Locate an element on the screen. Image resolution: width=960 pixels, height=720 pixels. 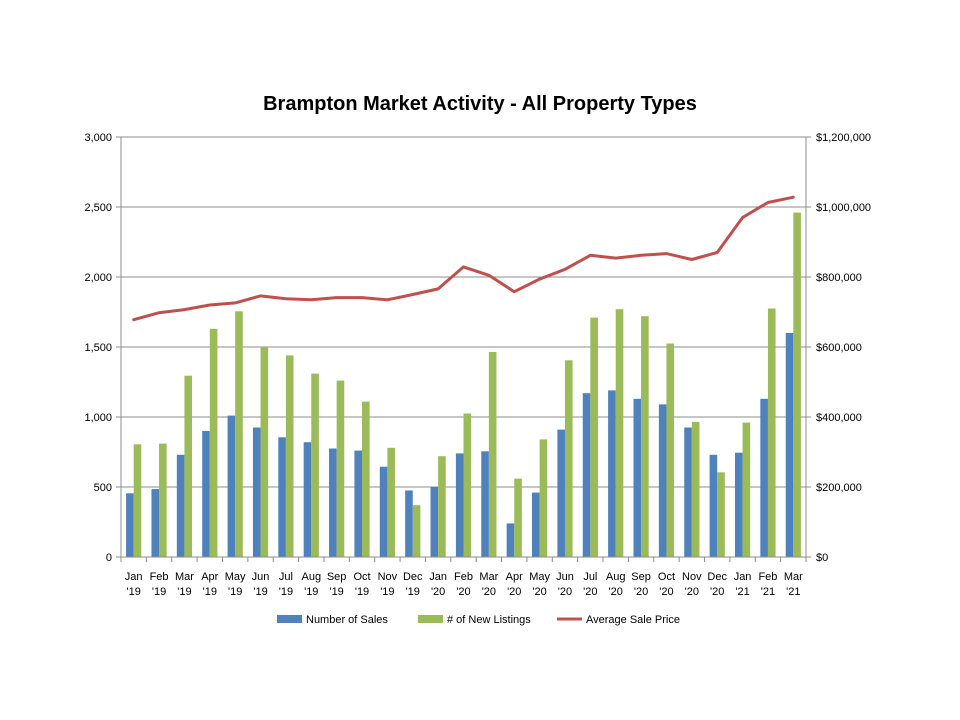
x-tick-label: May '20 is located at coordinates (539, 584).